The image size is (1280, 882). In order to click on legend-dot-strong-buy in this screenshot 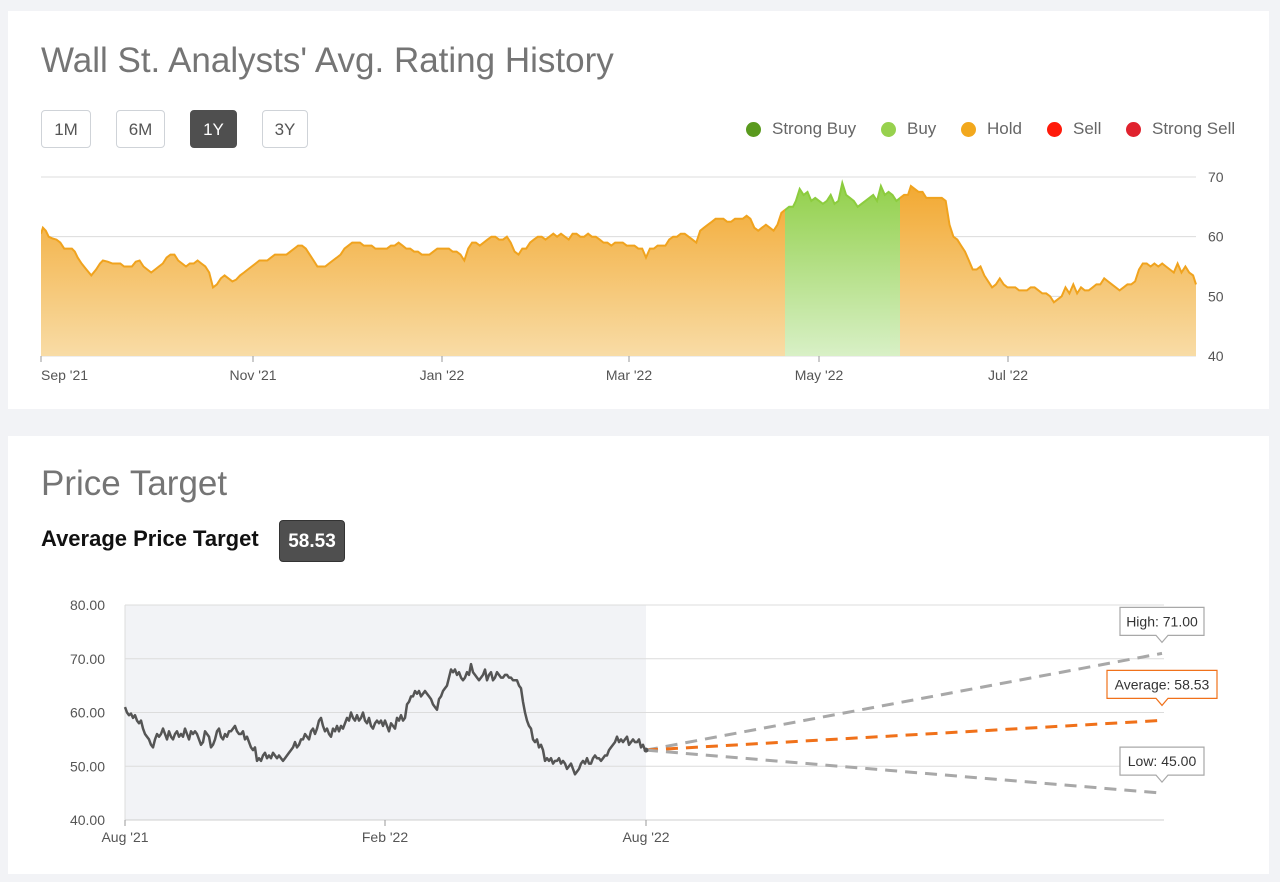, I will do `click(753, 129)`.